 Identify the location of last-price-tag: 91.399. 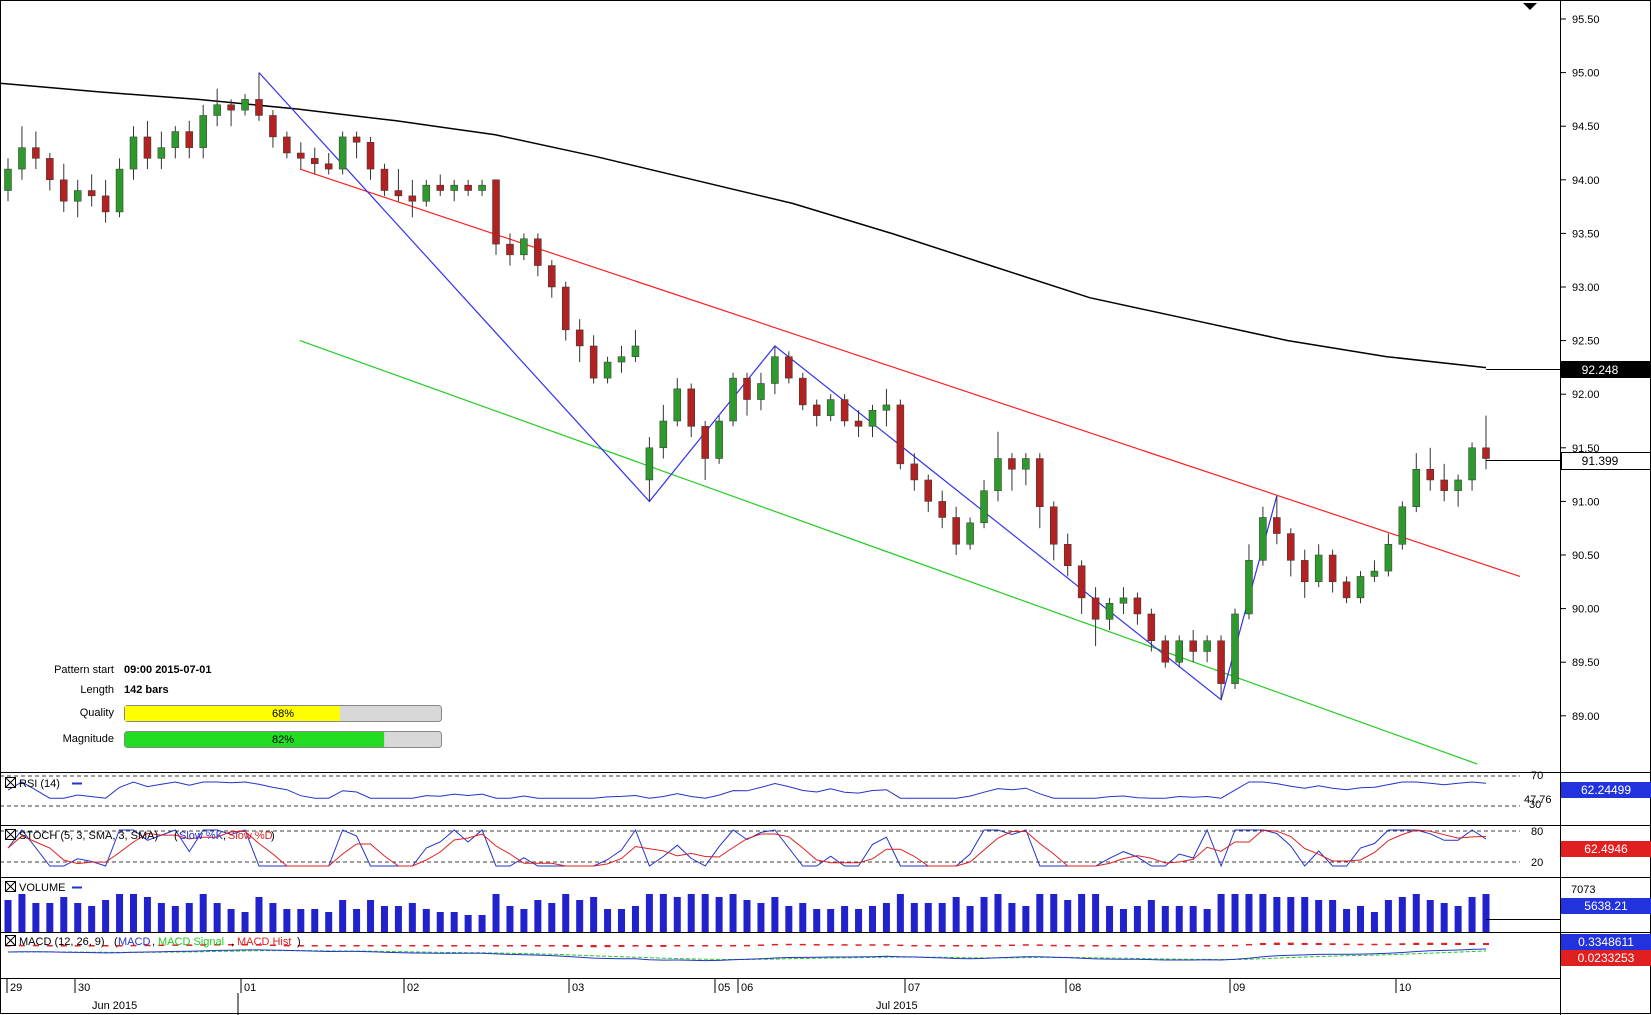
(1568, 461).